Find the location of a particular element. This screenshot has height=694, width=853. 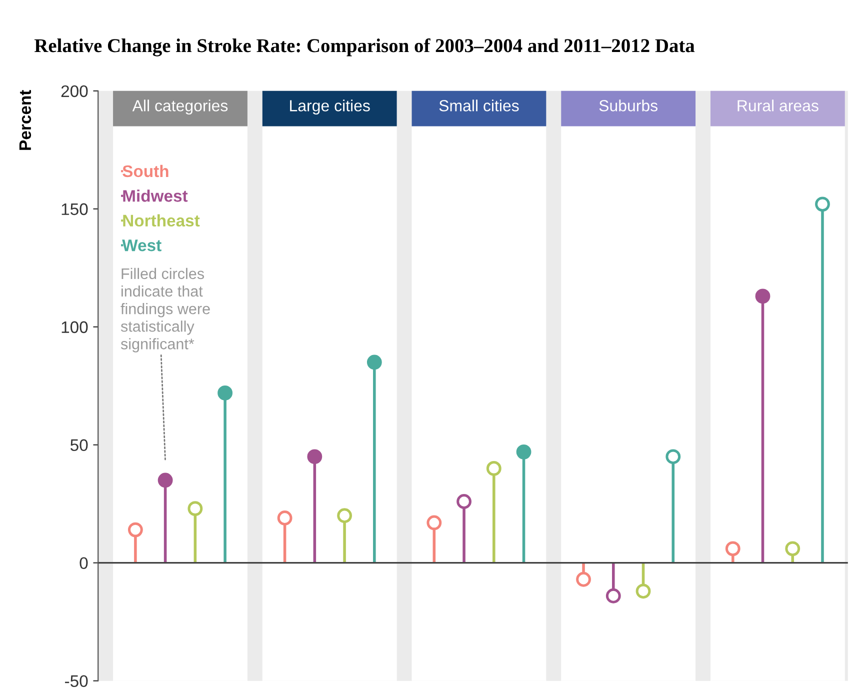

y-tick-label: 50 is located at coordinates (79, 445).